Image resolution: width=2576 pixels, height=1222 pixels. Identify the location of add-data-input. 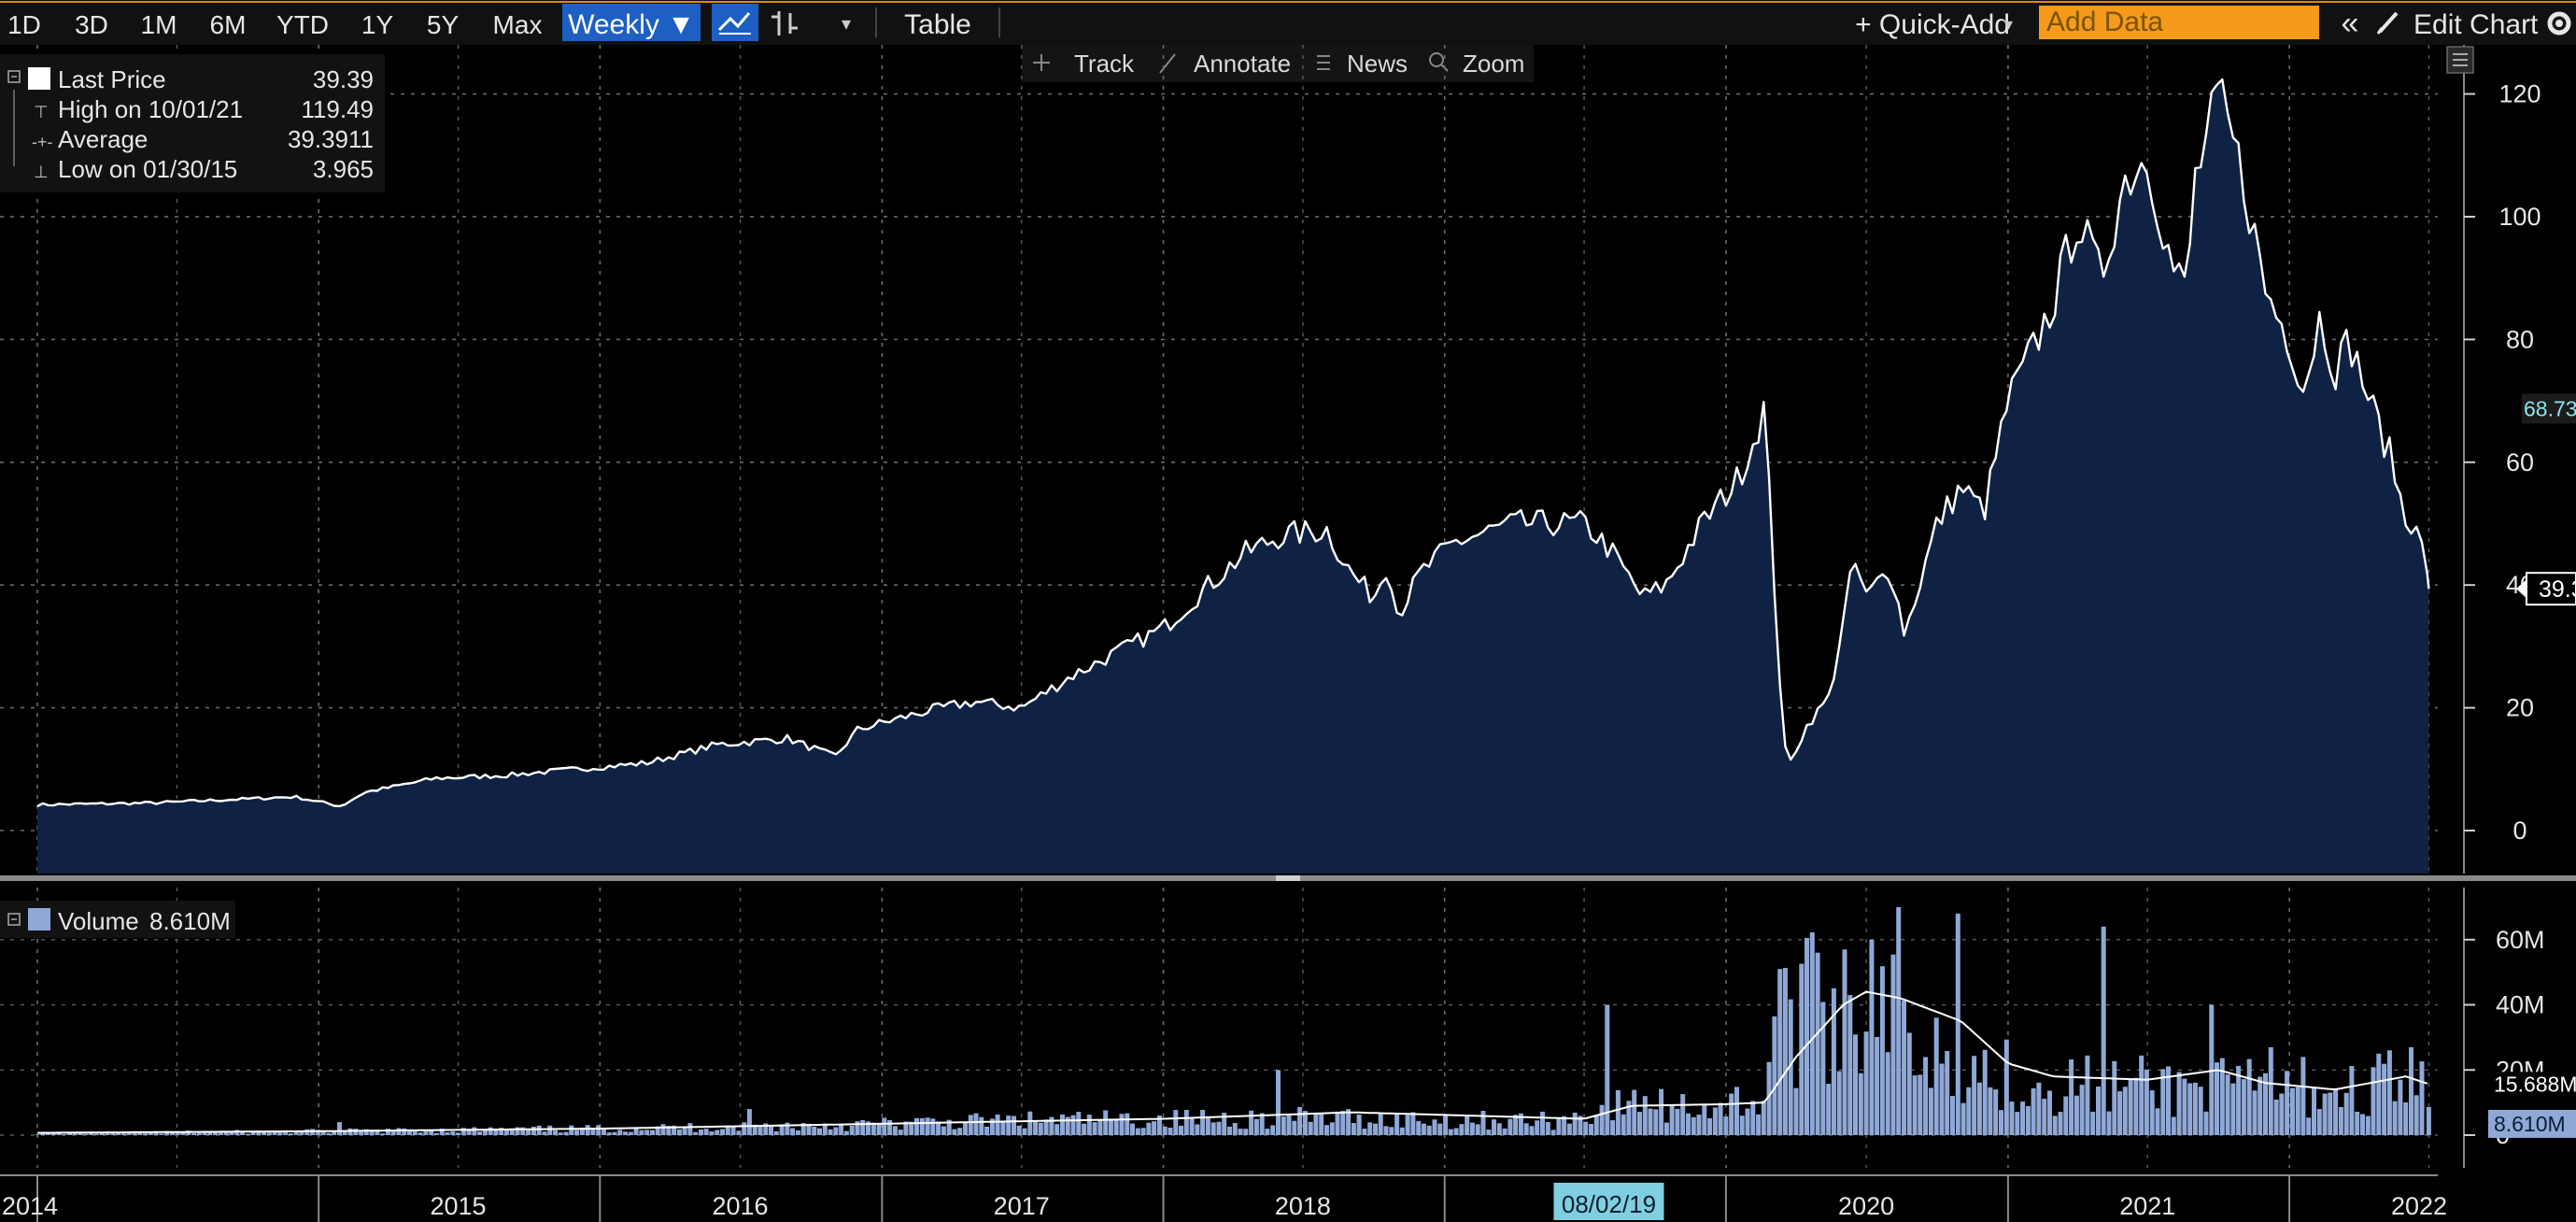
(2179, 22).